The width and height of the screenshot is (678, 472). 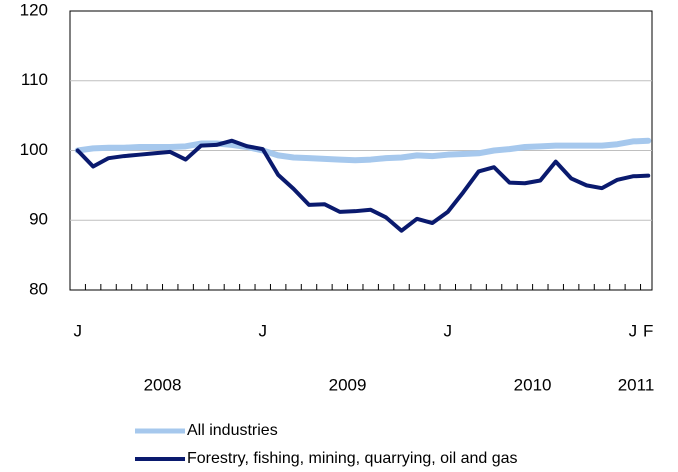 What do you see at coordinates (636, 384) in the screenshot?
I see `year-label: 2011` at bounding box center [636, 384].